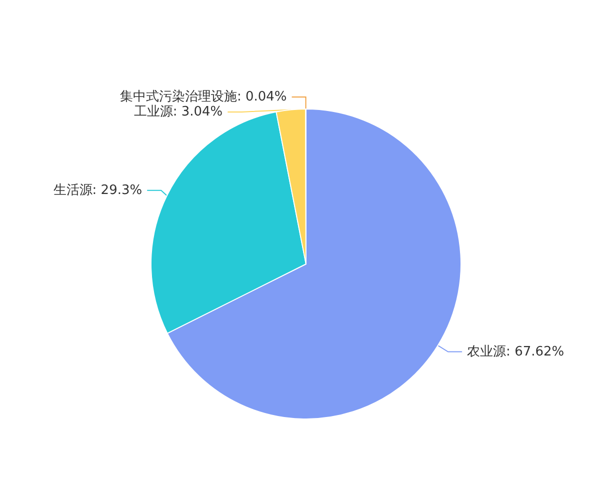 This screenshot has width=600, height=480. Describe the element at coordinates (203, 97) in the screenshot. I see `slice-label: 集中式污染治理设施: 0.04%` at that location.